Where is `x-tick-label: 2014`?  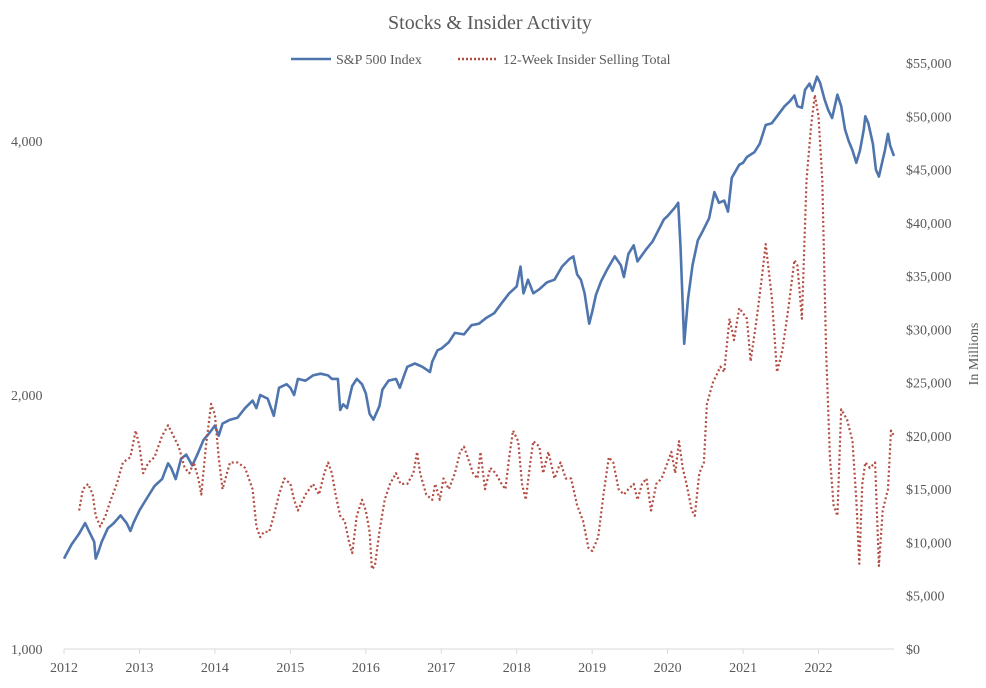
x-tick-label: 2014 is located at coordinates (215, 668).